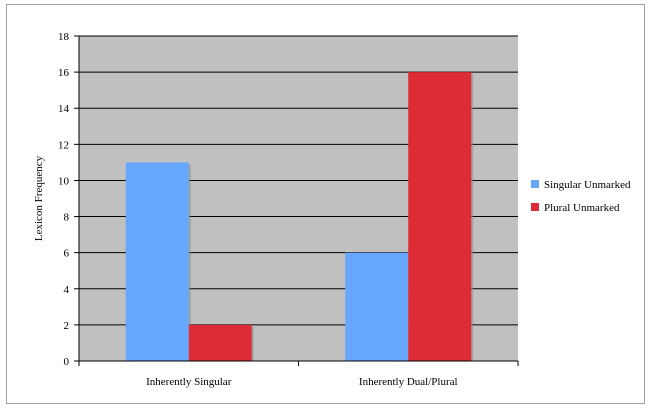 Image resolution: width=651 pixels, height=410 pixels. What do you see at coordinates (64, 199) in the screenshot?
I see `y-tick-labels: 0 2 4 6 8 10 12 14 16 18` at bounding box center [64, 199].